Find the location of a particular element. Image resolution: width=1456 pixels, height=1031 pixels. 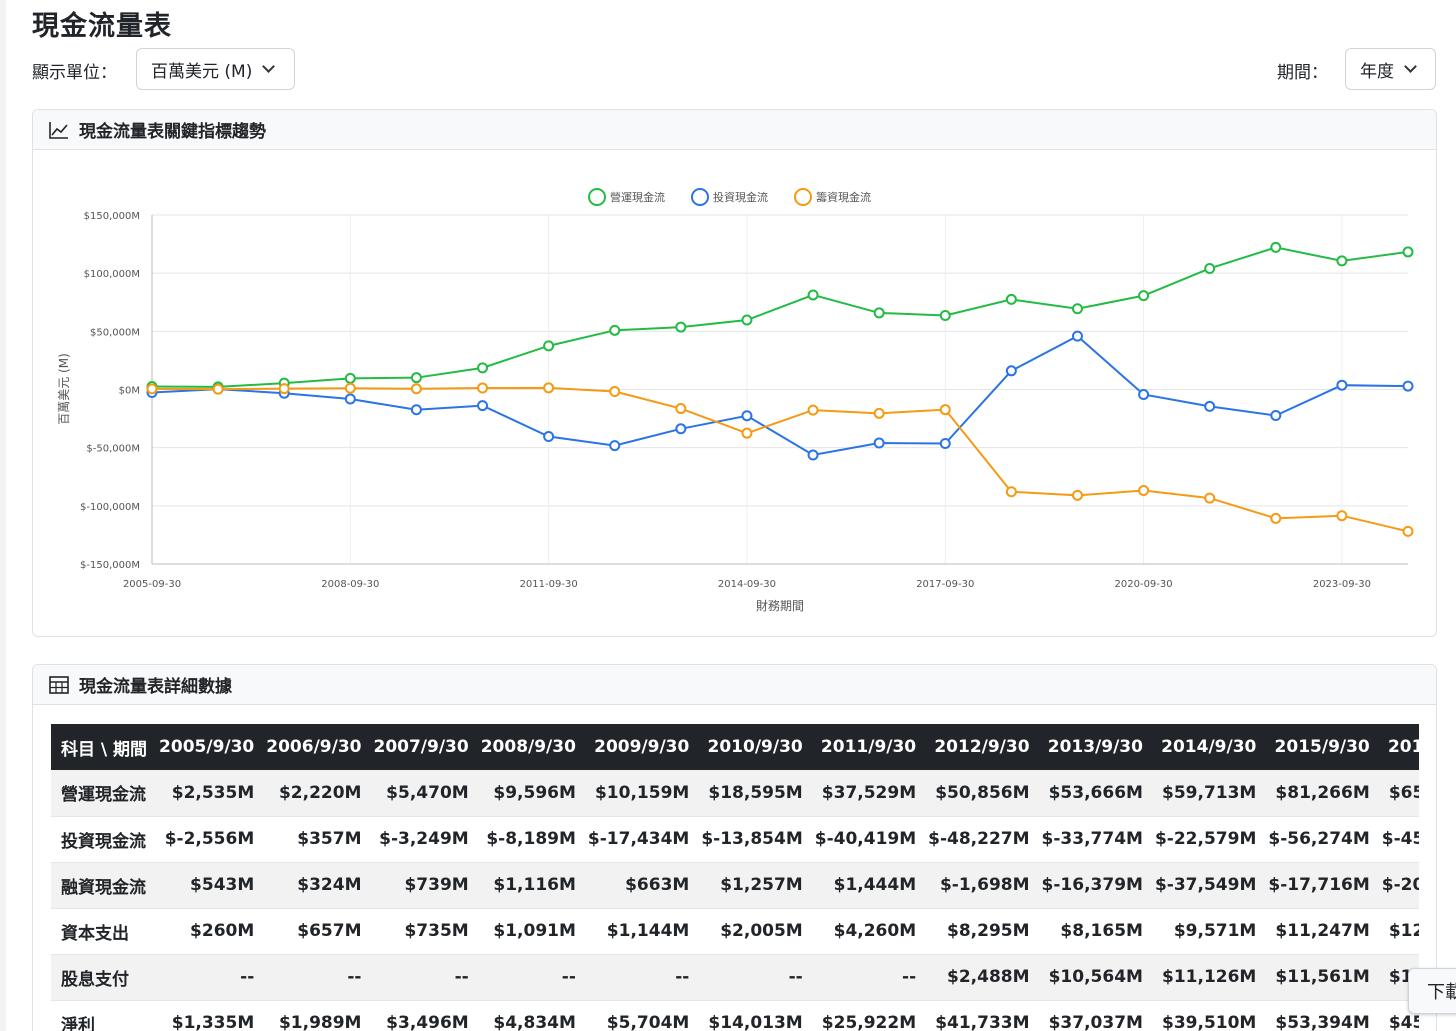

x-tick-label: 2005-09-30 is located at coordinates (152, 584).